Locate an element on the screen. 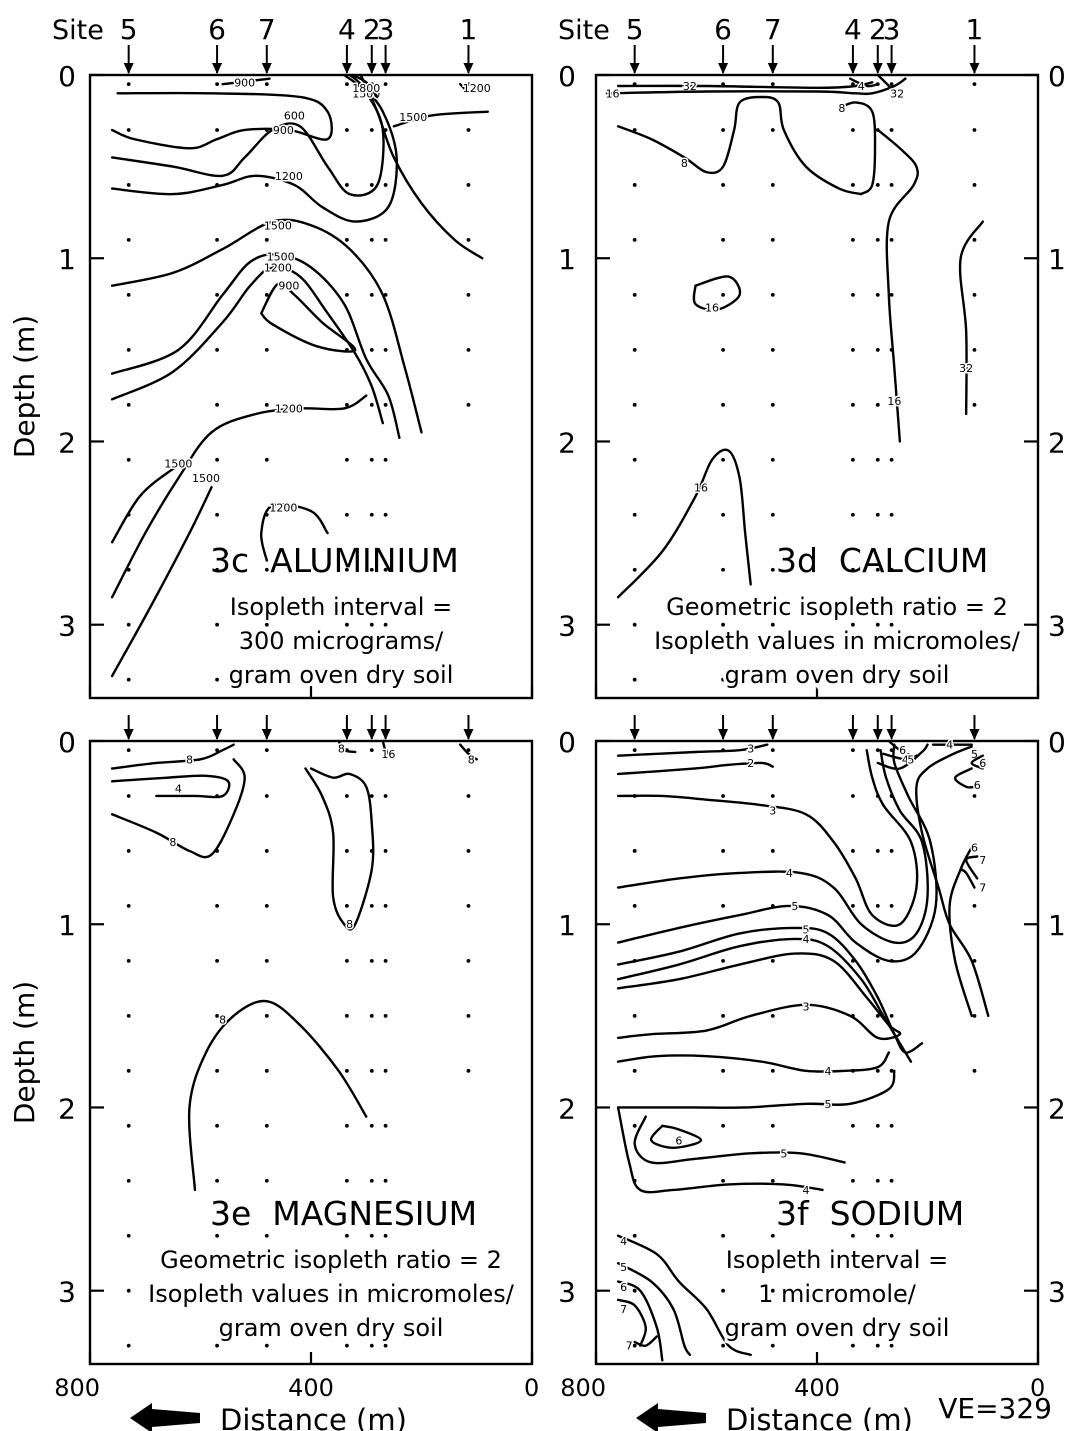 This screenshot has height=1431, width=1072. y-tick-label: 1 is located at coordinates (567, 259).